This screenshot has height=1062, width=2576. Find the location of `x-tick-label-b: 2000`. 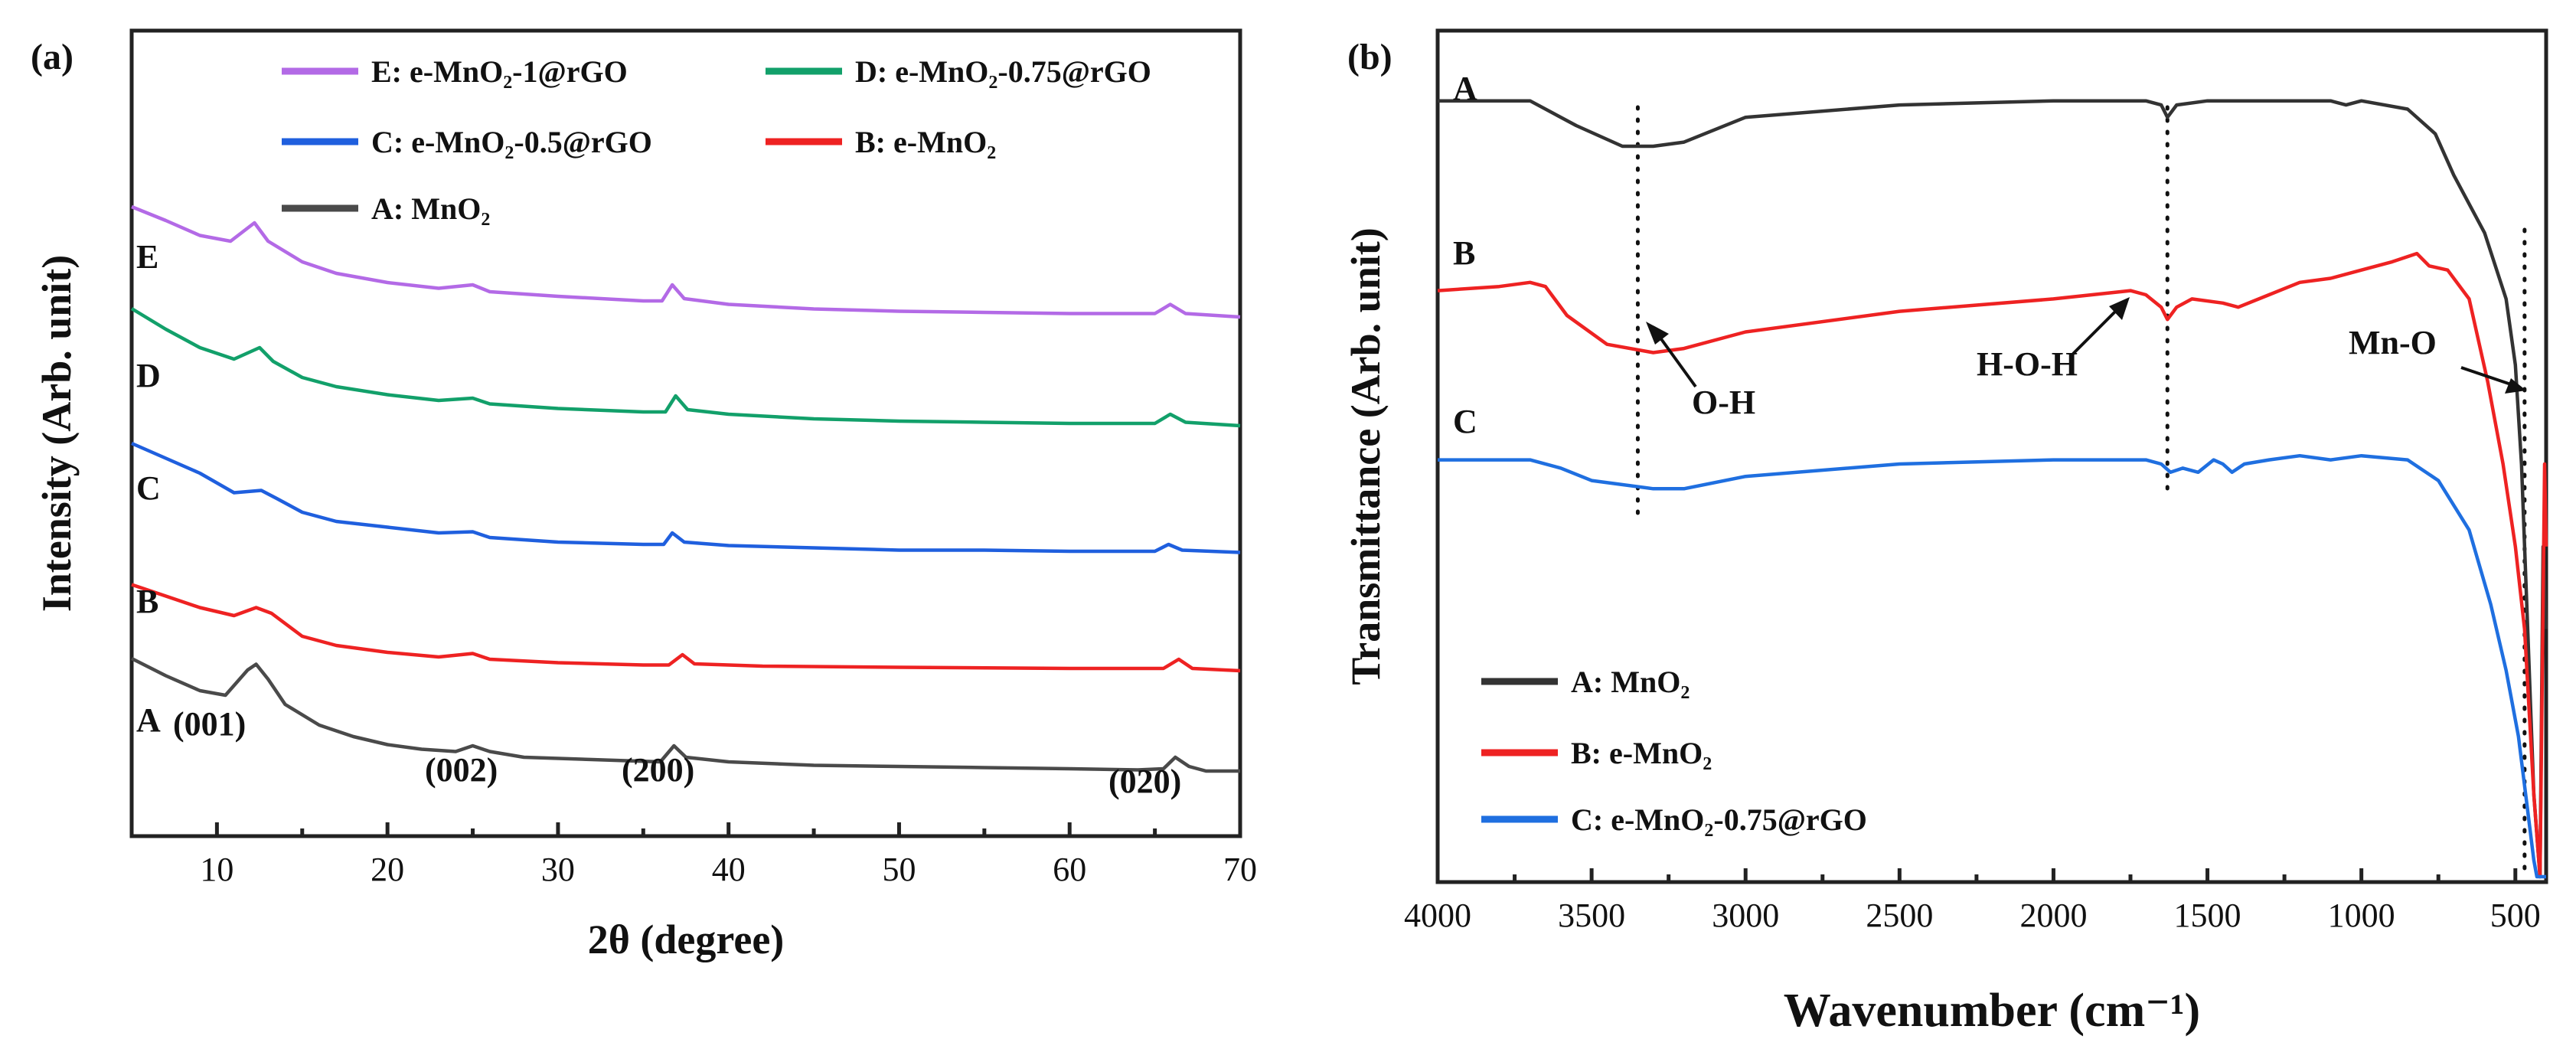

x-tick-label-b: 2000 is located at coordinates (2053, 915).